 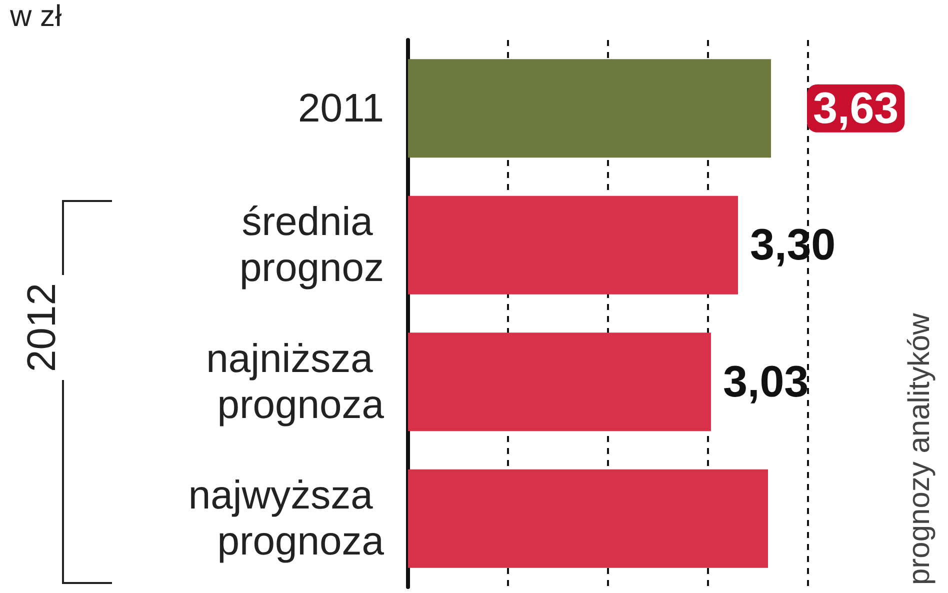 I want to click on text: prognozy analityków, so click(x=920, y=449).